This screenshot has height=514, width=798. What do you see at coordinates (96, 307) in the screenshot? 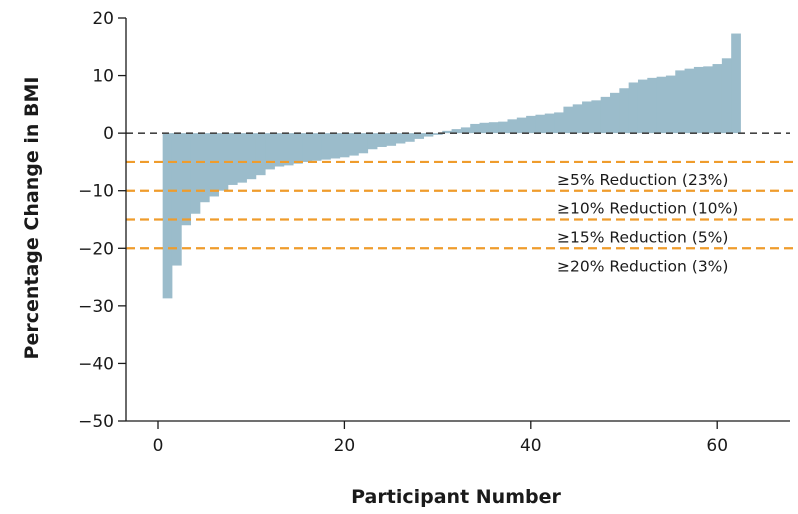
I see `y-tick-label-5: −30` at bounding box center [96, 307].